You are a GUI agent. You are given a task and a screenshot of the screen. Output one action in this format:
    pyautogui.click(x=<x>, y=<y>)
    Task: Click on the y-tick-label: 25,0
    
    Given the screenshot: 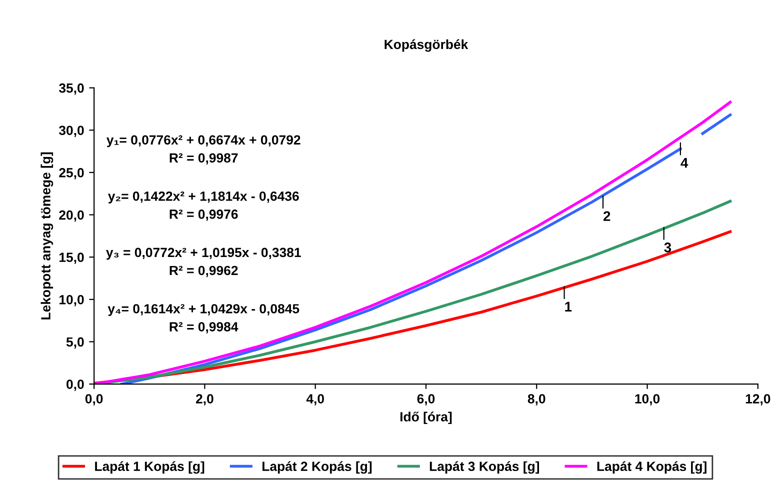 What is the action you would take?
    pyautogui.click(x=71, y=174)
    